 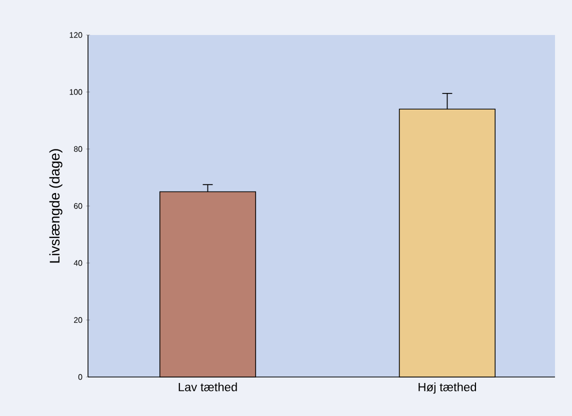 I want to click on y-axis-title: Livslængde (dage), so click(x=55, y=206).